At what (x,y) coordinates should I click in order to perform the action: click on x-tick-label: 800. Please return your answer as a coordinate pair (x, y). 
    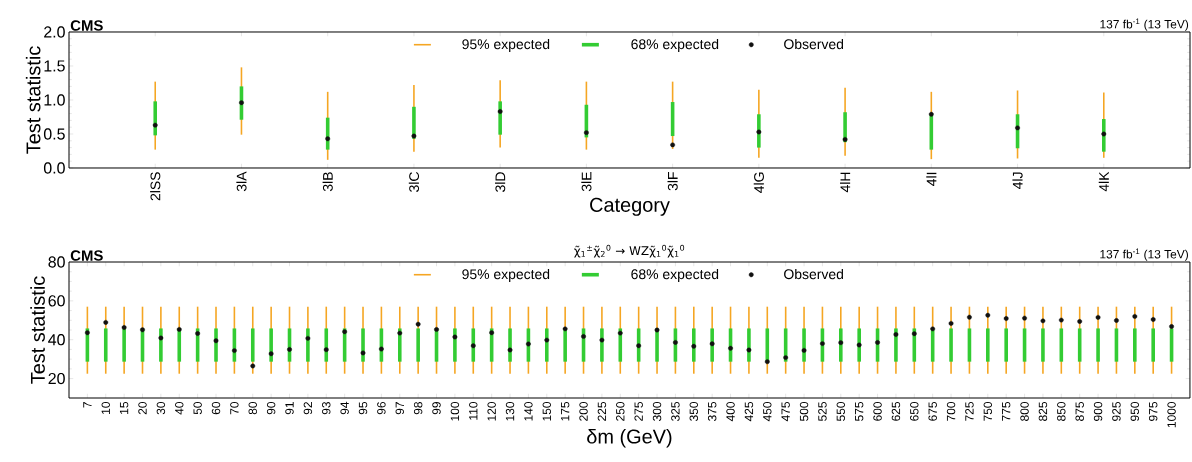
    Looking at the image, I should click on (1024, 411).